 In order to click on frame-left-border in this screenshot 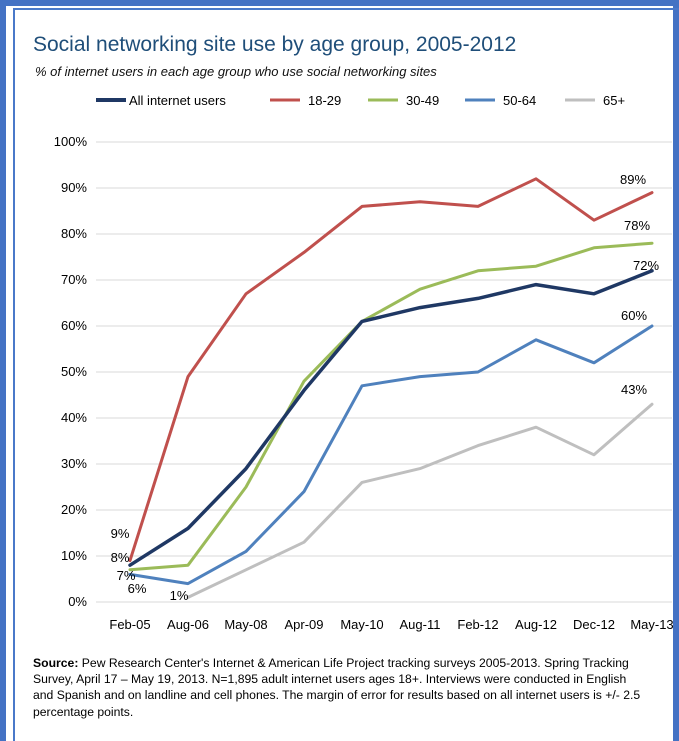, I will do `click(3, 370)`.